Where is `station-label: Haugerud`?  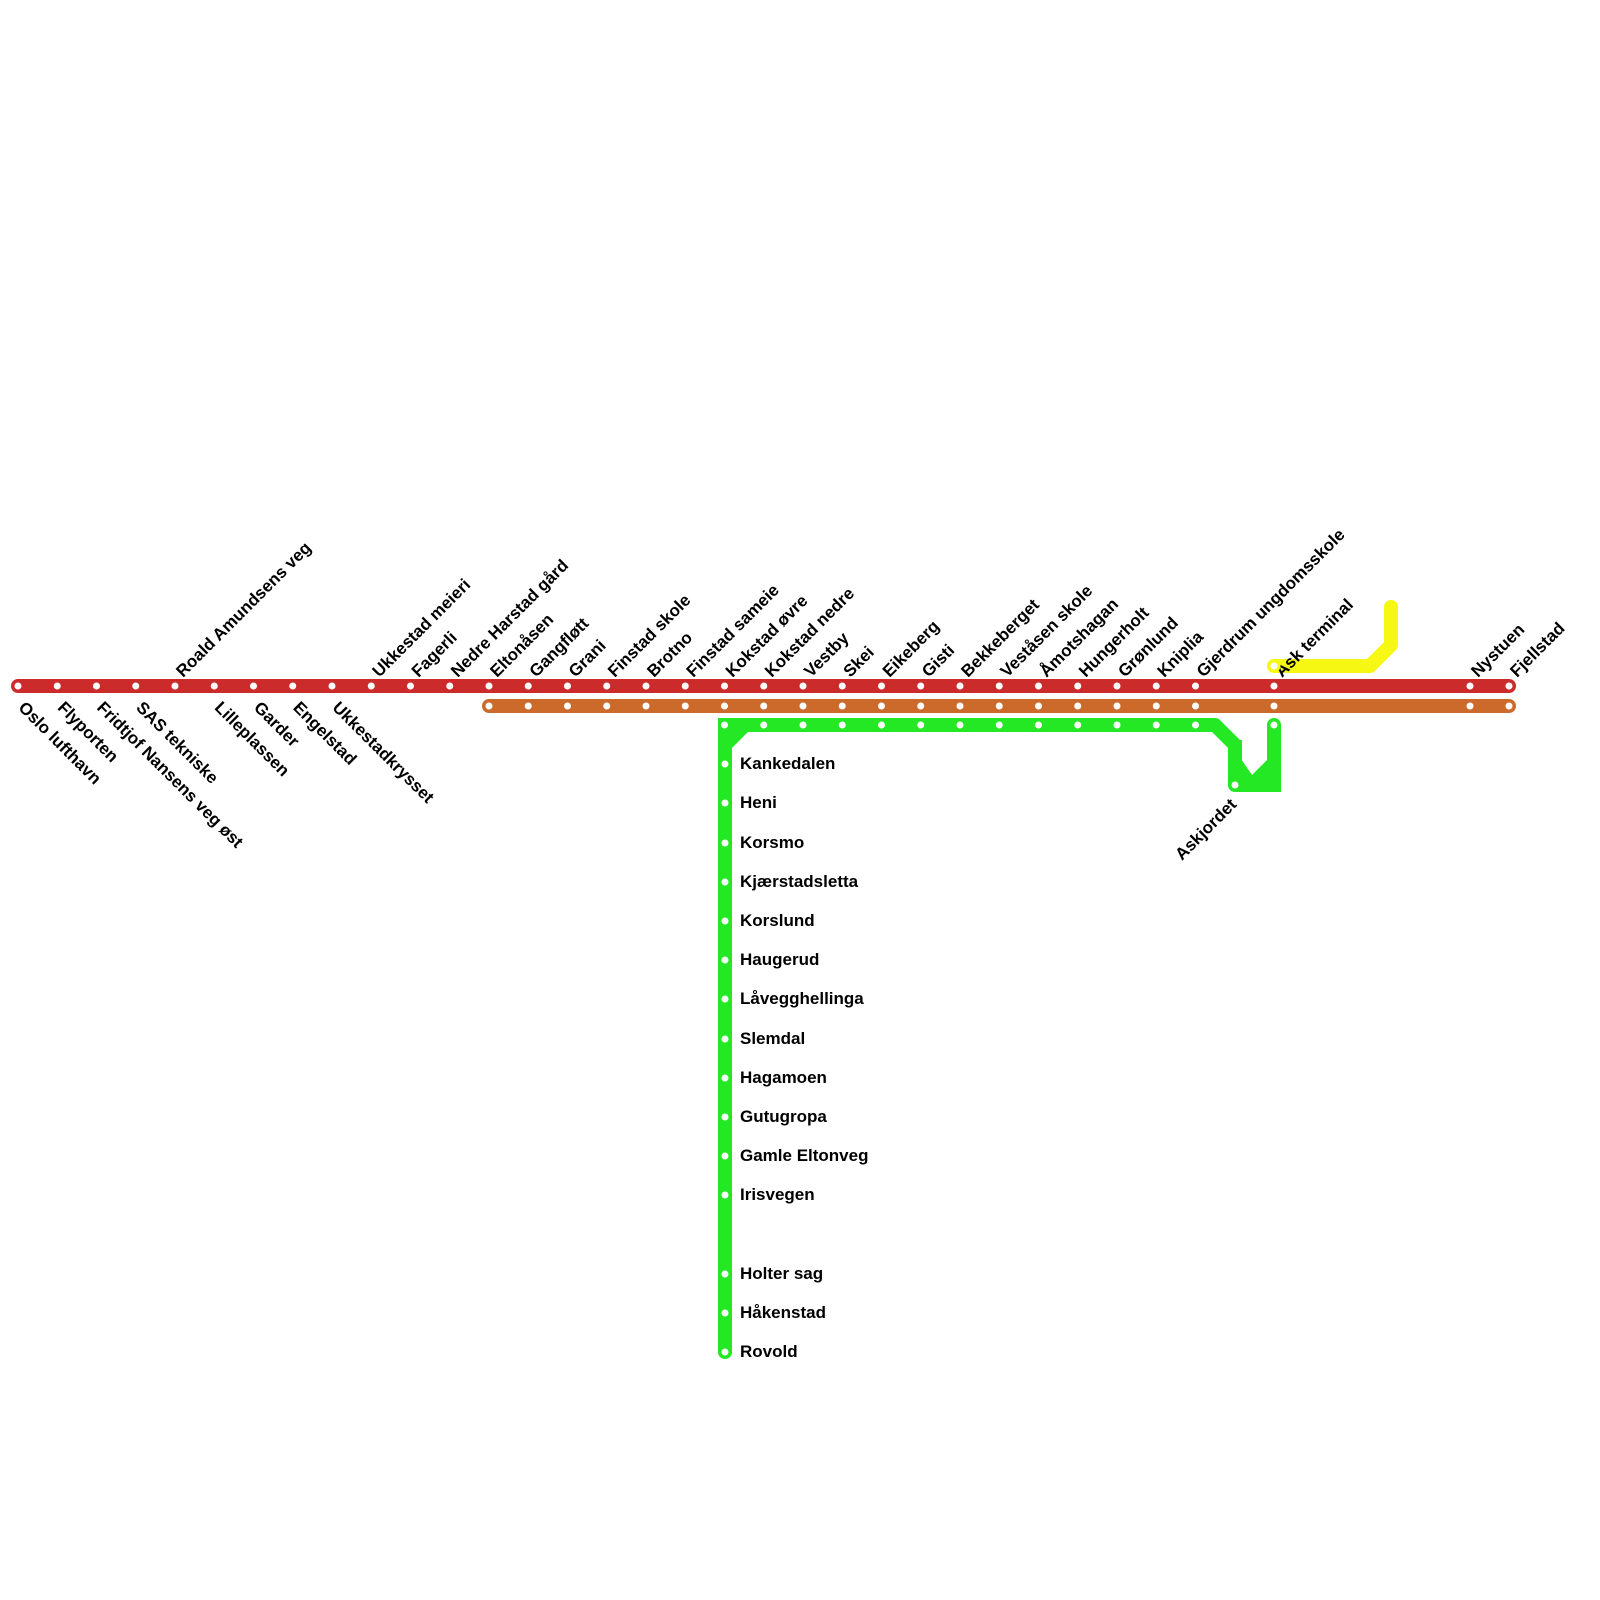
station-label: Haugerud is located at coordinates (779, 959).